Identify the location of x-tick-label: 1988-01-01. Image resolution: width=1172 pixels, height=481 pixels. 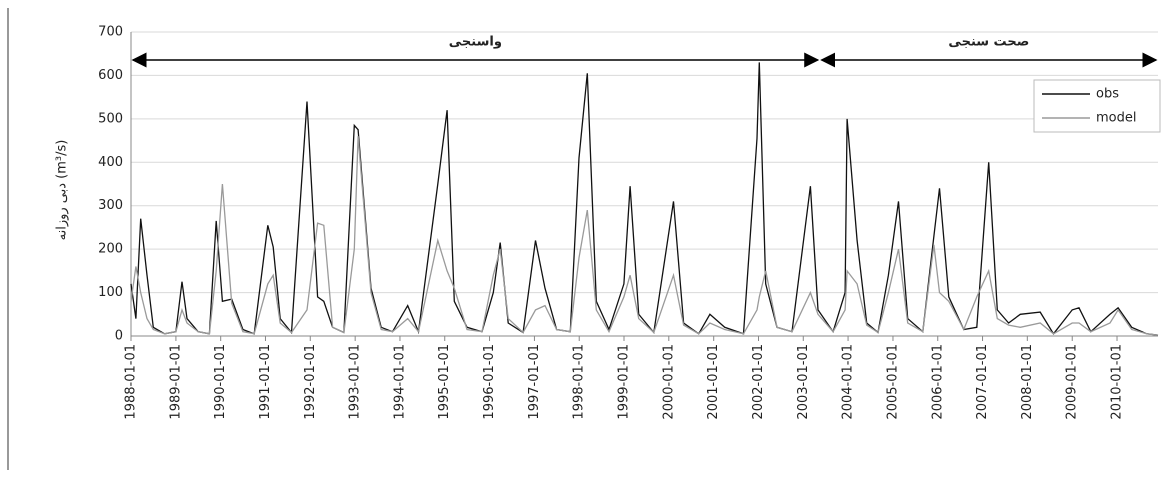
(131, 382).